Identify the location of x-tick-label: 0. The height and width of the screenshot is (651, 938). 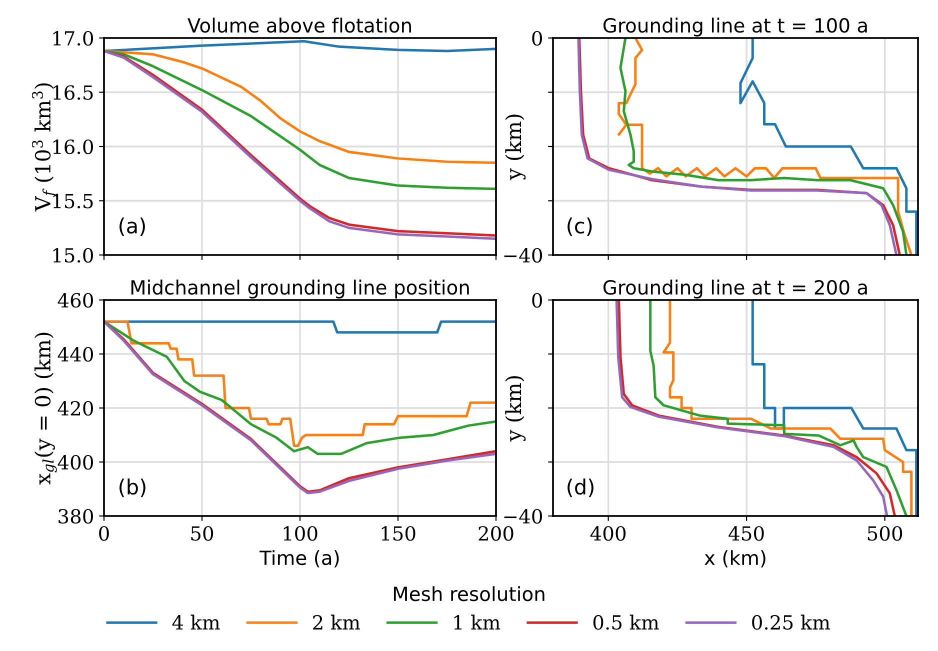
(104, 533).